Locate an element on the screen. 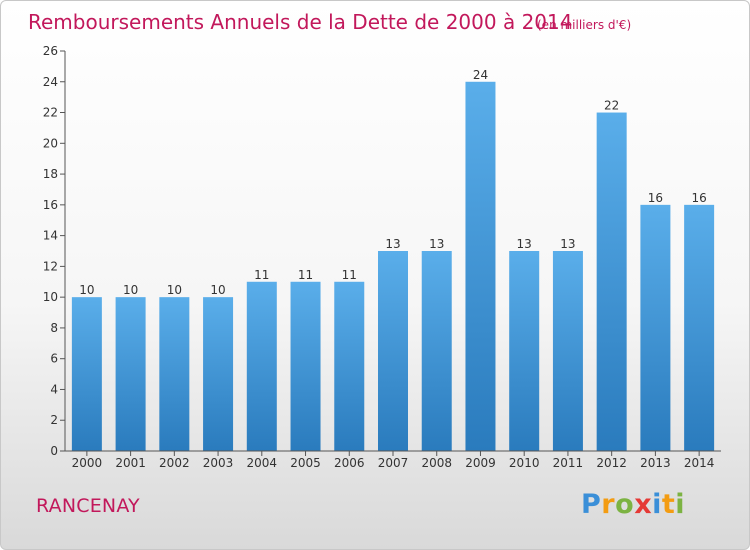 The width and height of the screenshot is (750, 550). brand-letter: P is located at coordinates (591, 504).